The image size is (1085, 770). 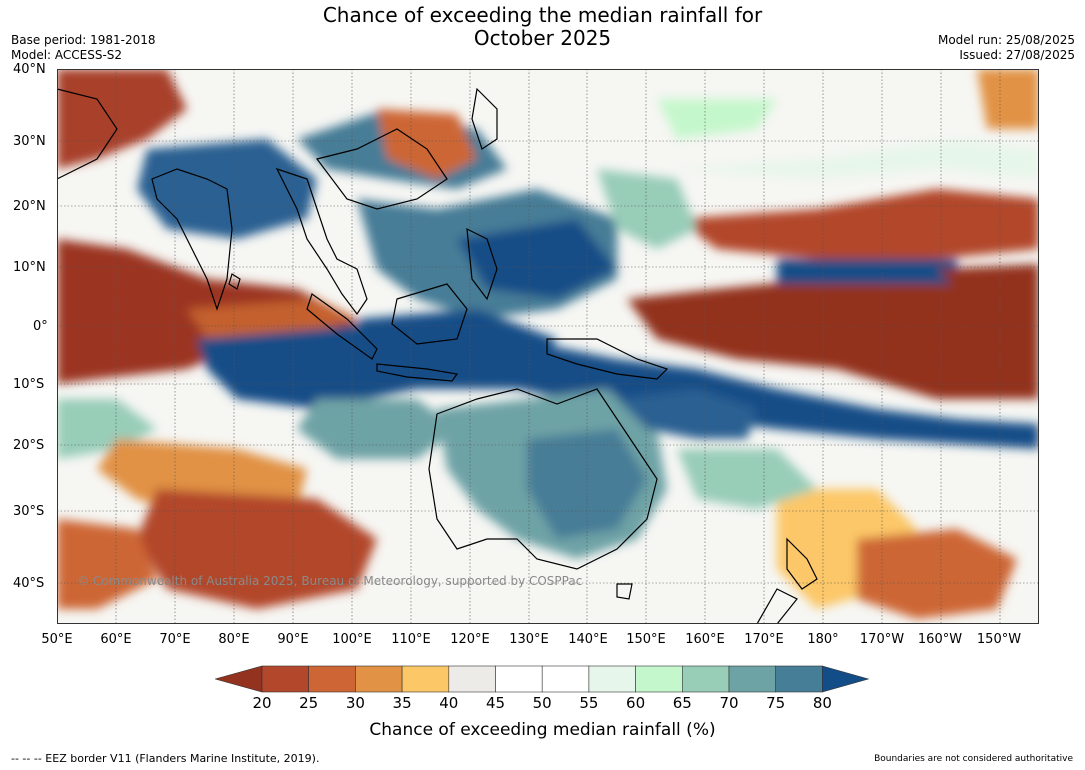 What do you see at coordinates (234, 639) in the screenshot?
I see `lon-label-80e: 80°E` at bounding box center [234, 639].